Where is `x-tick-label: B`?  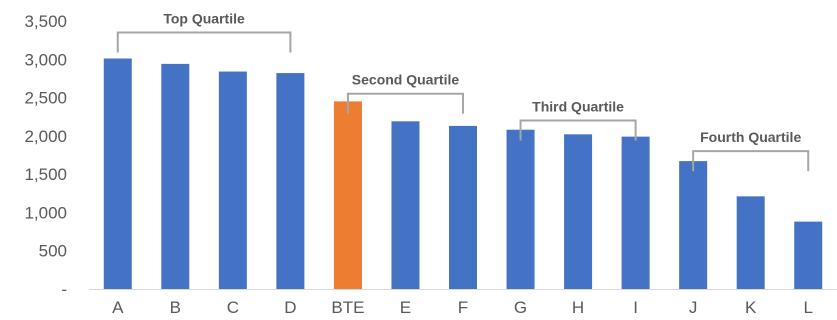 x-tick-label: B is located at coordinates (175, 307).